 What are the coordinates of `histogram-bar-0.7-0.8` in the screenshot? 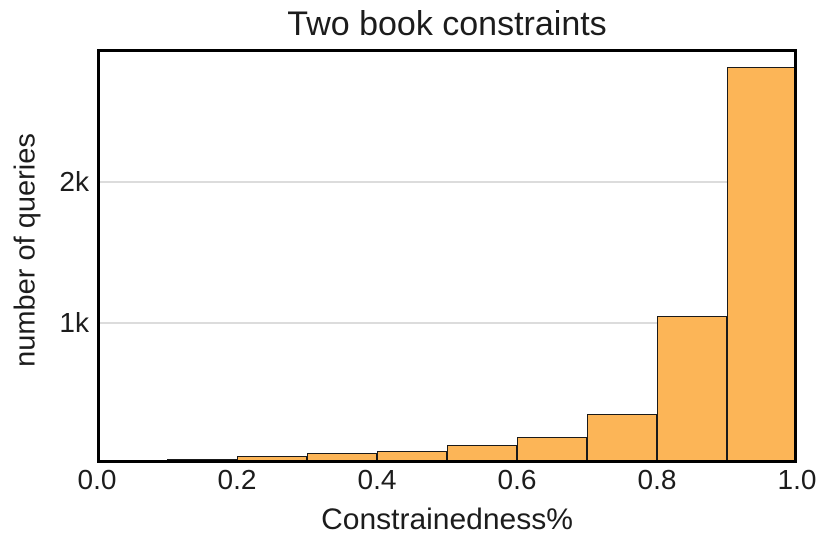 It's located at (622, 438).